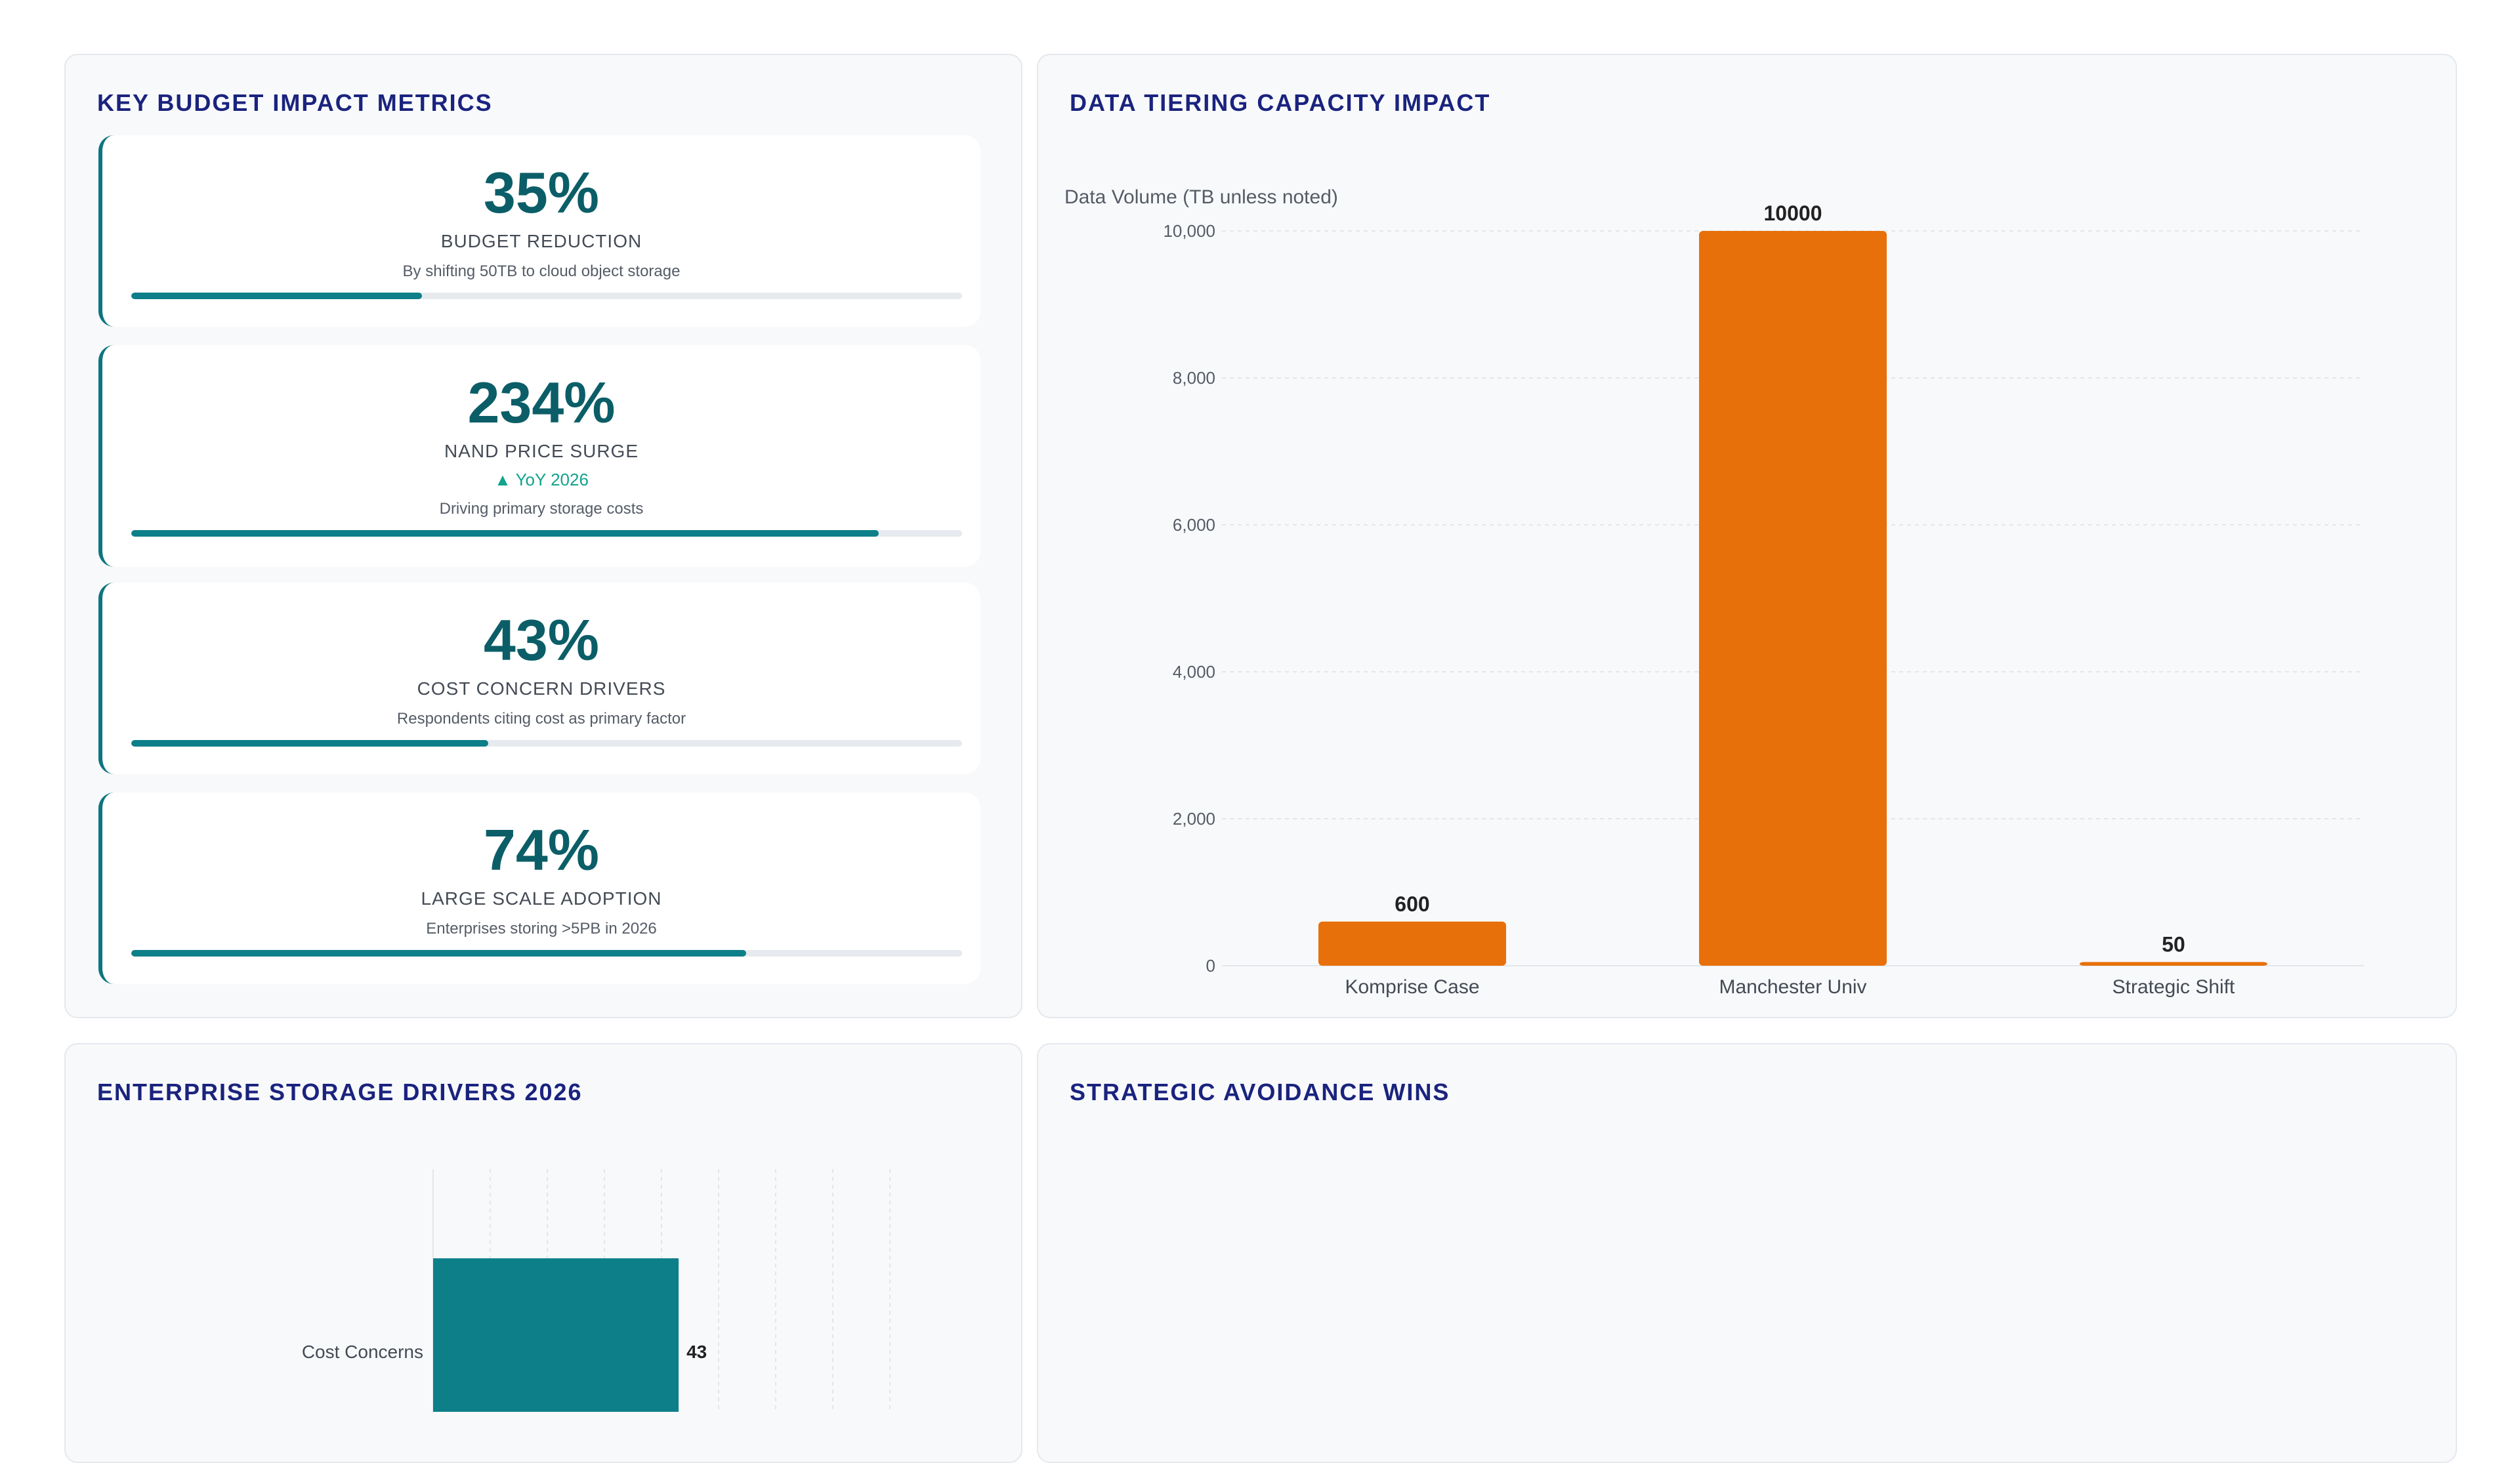  What do you see at coordinates (541, 849) in the screenshot?
I see `kpi-value: 74%` at bounding box center [541, 849].